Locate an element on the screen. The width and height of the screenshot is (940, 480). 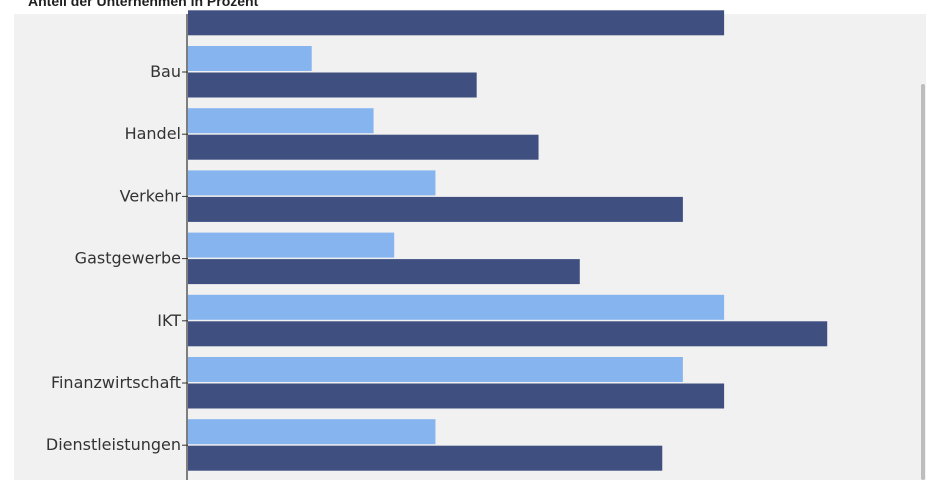
bar-light-finanzwirtschaft is located at coordinates (435, 369).